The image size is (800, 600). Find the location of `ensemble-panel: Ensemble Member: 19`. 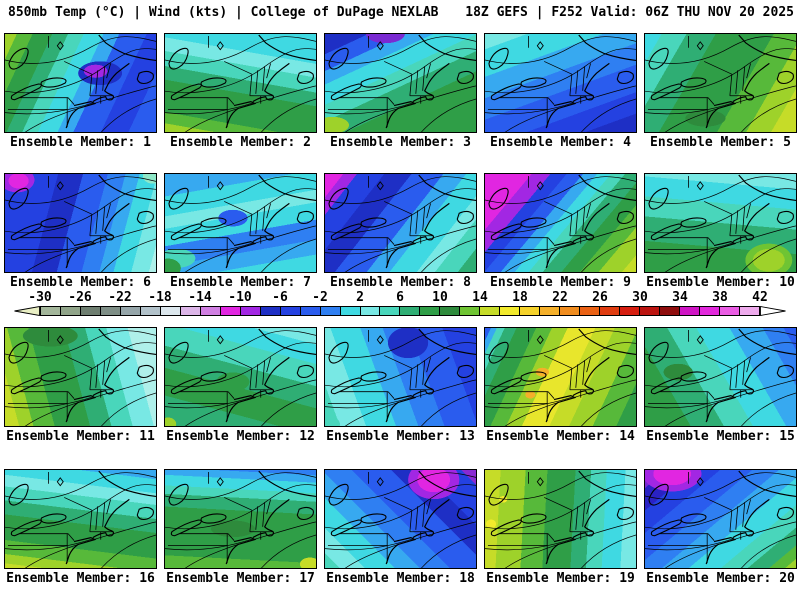

ensemble-panel: Ensemble Member: 19 is located at coordinates (560, 527).